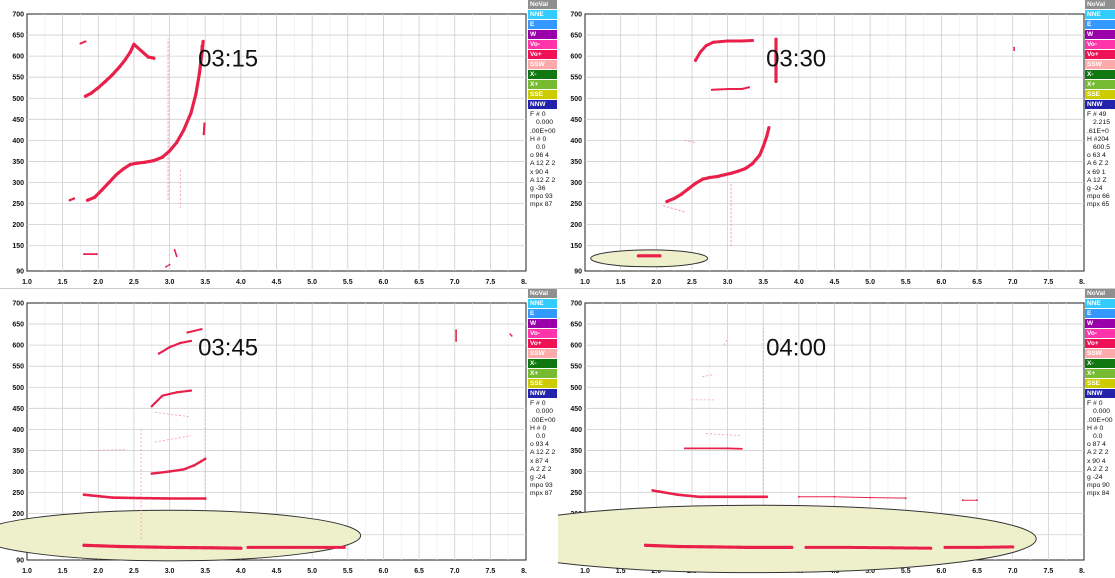  Describe the element at coordinates (543, 131) in the screenshot. I see `stat-line: .00E+00` at that location.